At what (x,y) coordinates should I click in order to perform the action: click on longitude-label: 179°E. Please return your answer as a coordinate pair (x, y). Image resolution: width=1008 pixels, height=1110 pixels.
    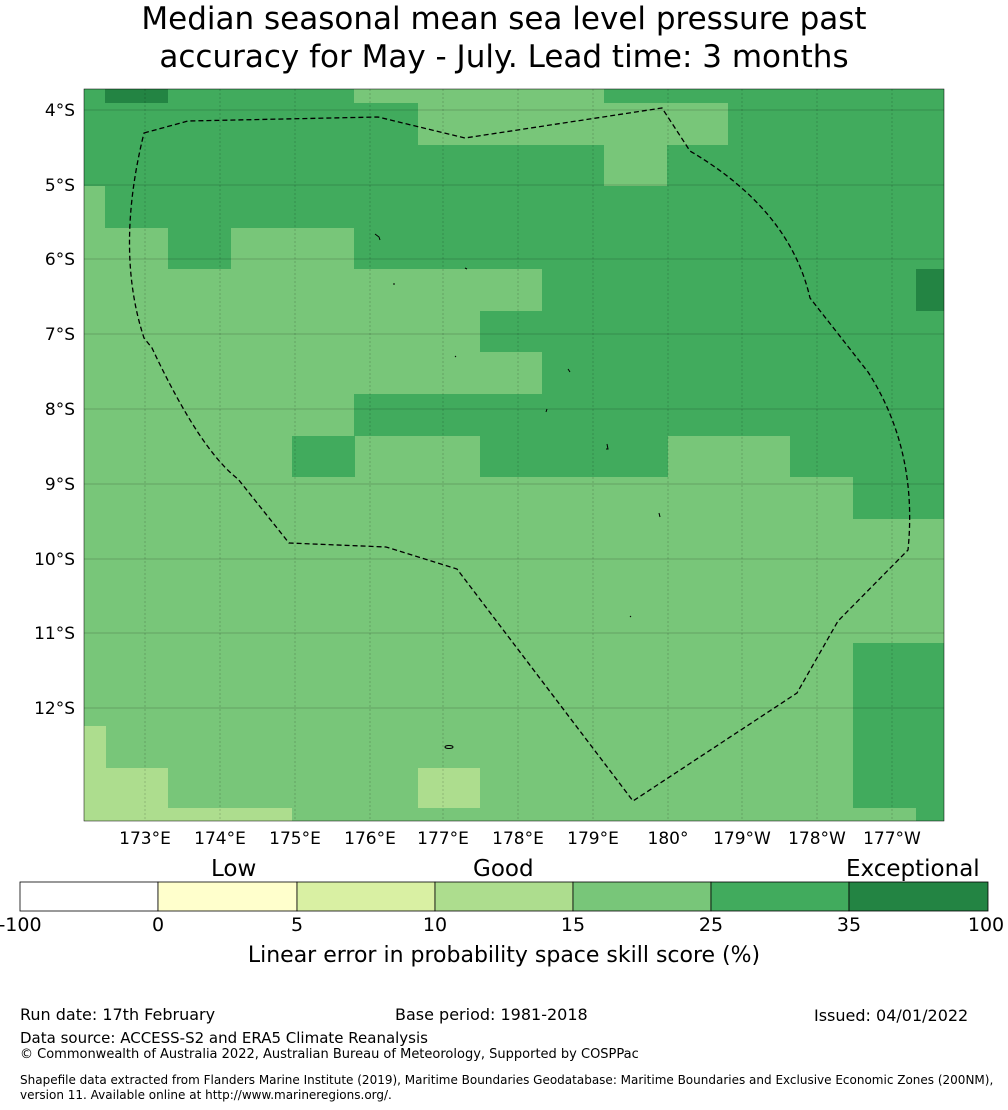
    Looking at the image, I should click on (593, 839).